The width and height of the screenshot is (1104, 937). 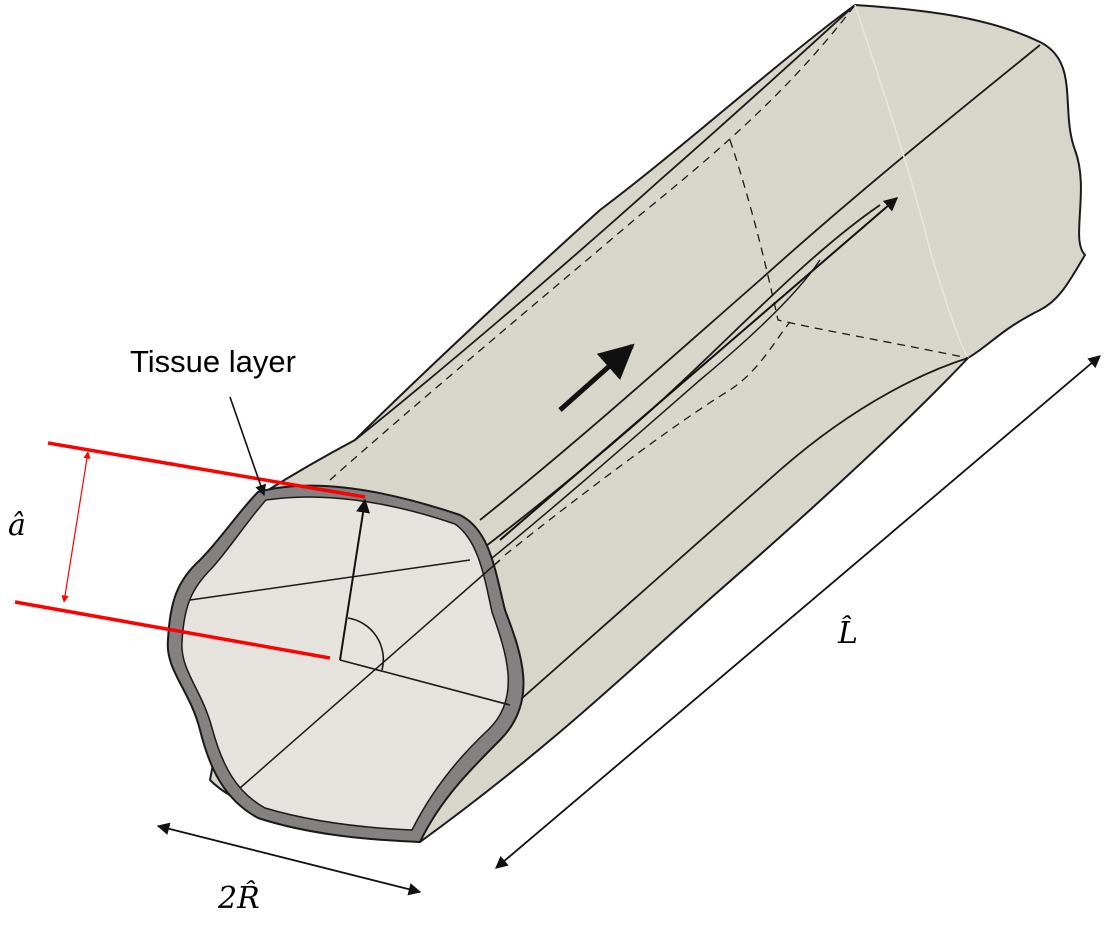 I want to click on angle-arc, so click(x=366, y=644).